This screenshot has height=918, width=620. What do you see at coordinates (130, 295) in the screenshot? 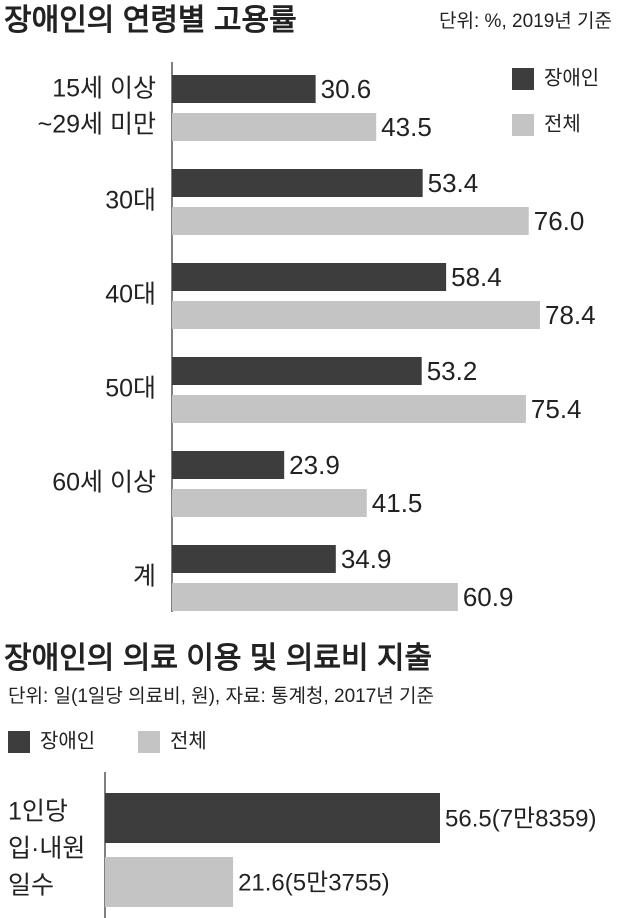
I see `category-label: 40대` at bounding box center [130, 295].